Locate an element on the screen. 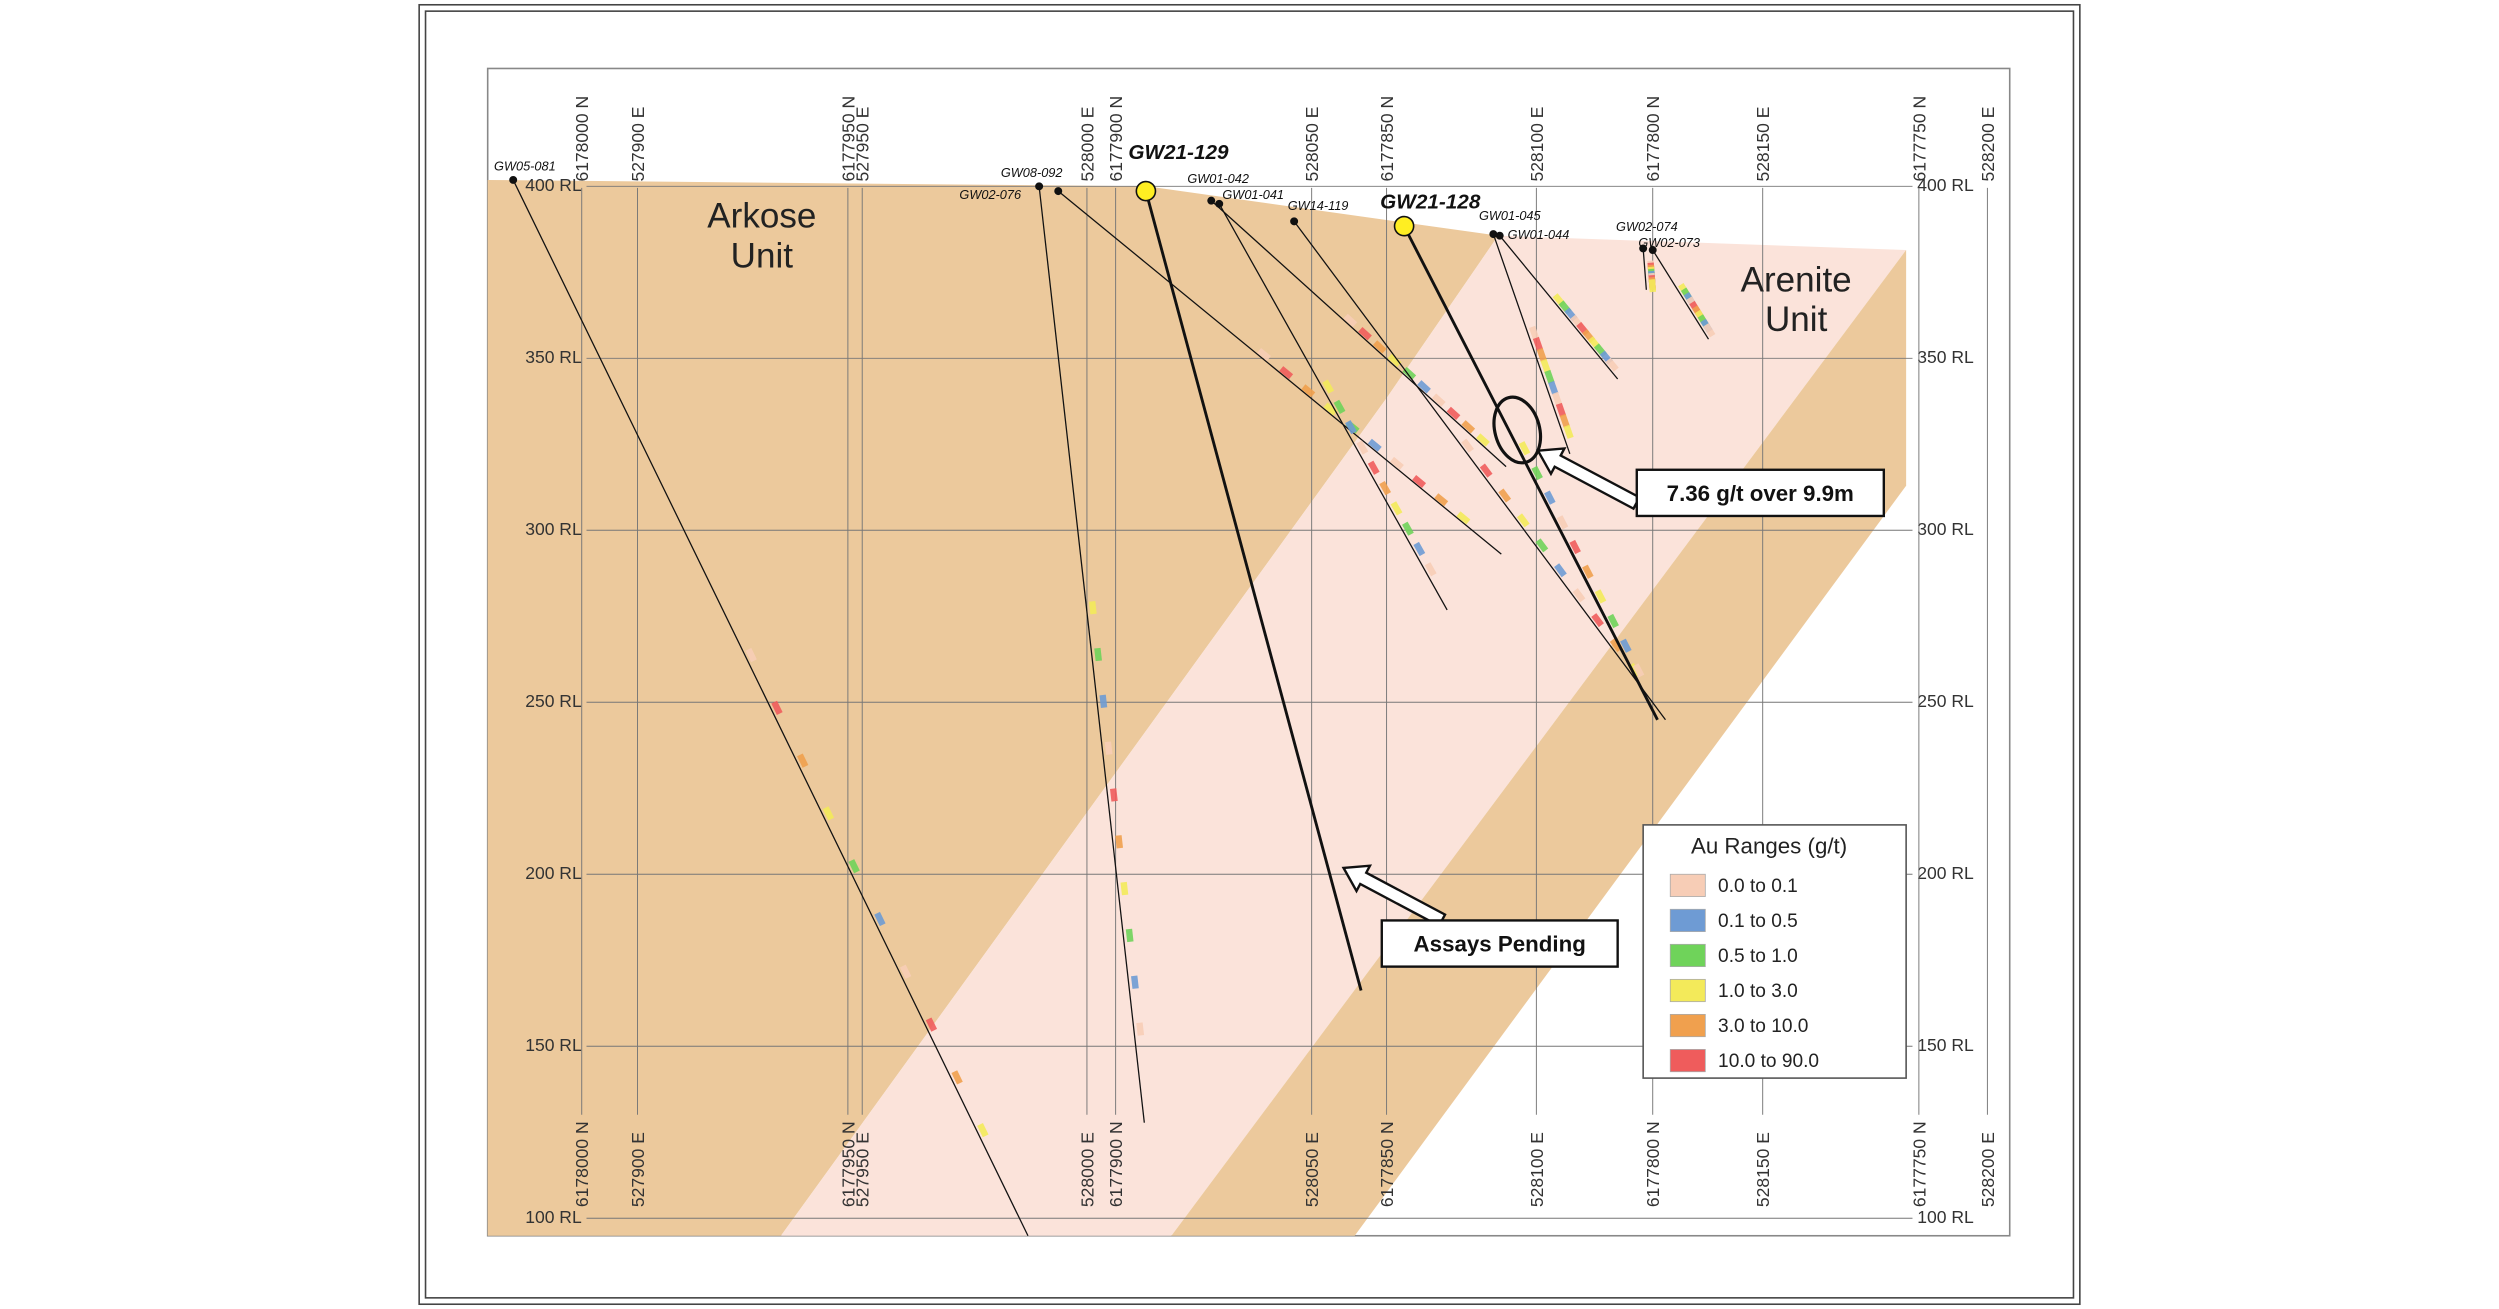 The image size is (2499, 1309). grid-label: 6177850 N is located at coordinates (1387, 139).